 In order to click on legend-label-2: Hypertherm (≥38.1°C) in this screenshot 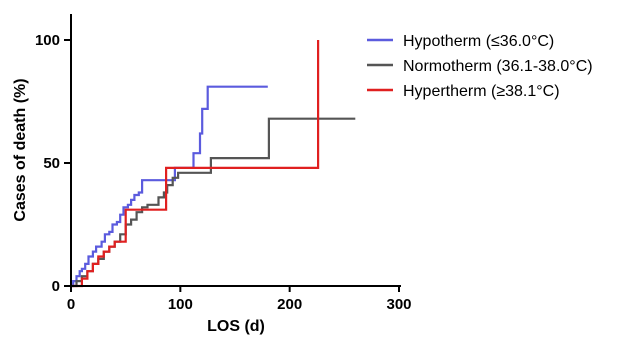, I will do `click(481, 91)`.